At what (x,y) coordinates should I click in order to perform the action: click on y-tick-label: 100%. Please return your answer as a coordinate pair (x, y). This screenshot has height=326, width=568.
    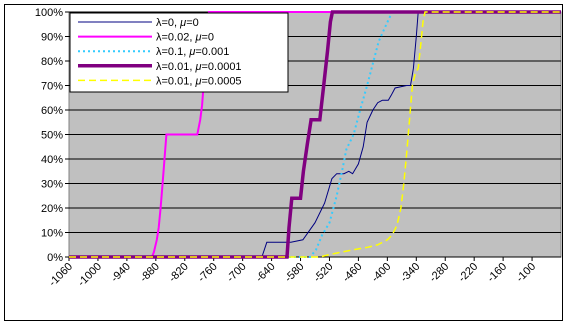
    Looking at the image, I should click on (49, 13).